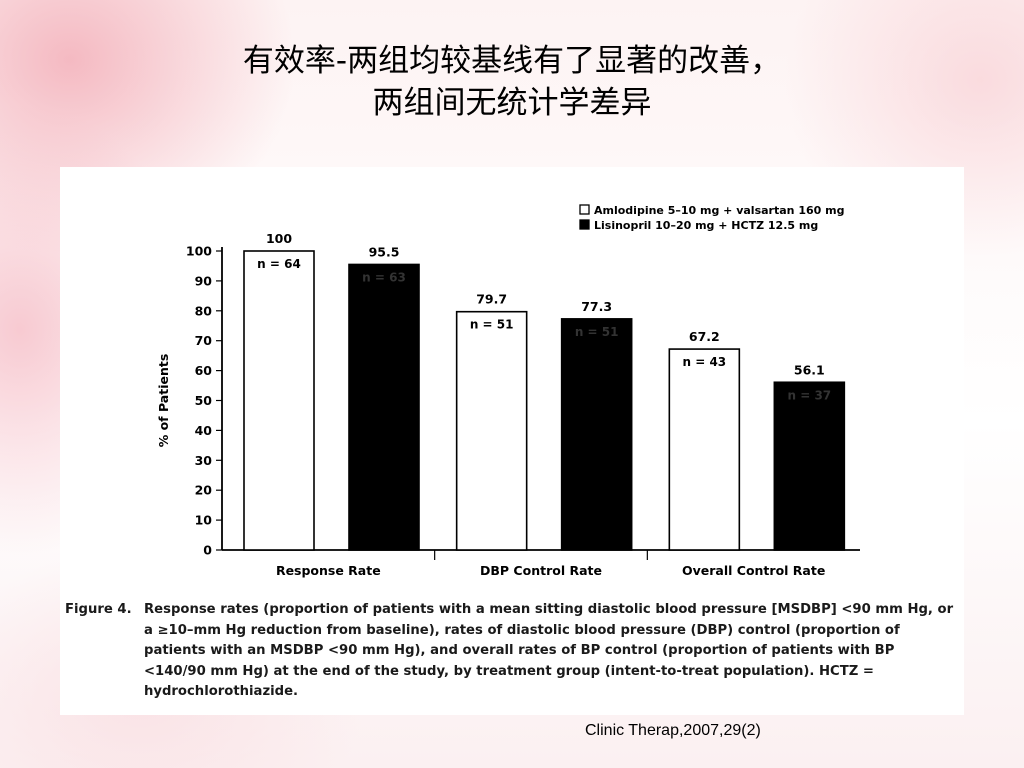 The image size is (1024, 768). Describe the element at coordinates (204, 280) in the screenshot. I see `y-tick-label: 90` at that location.